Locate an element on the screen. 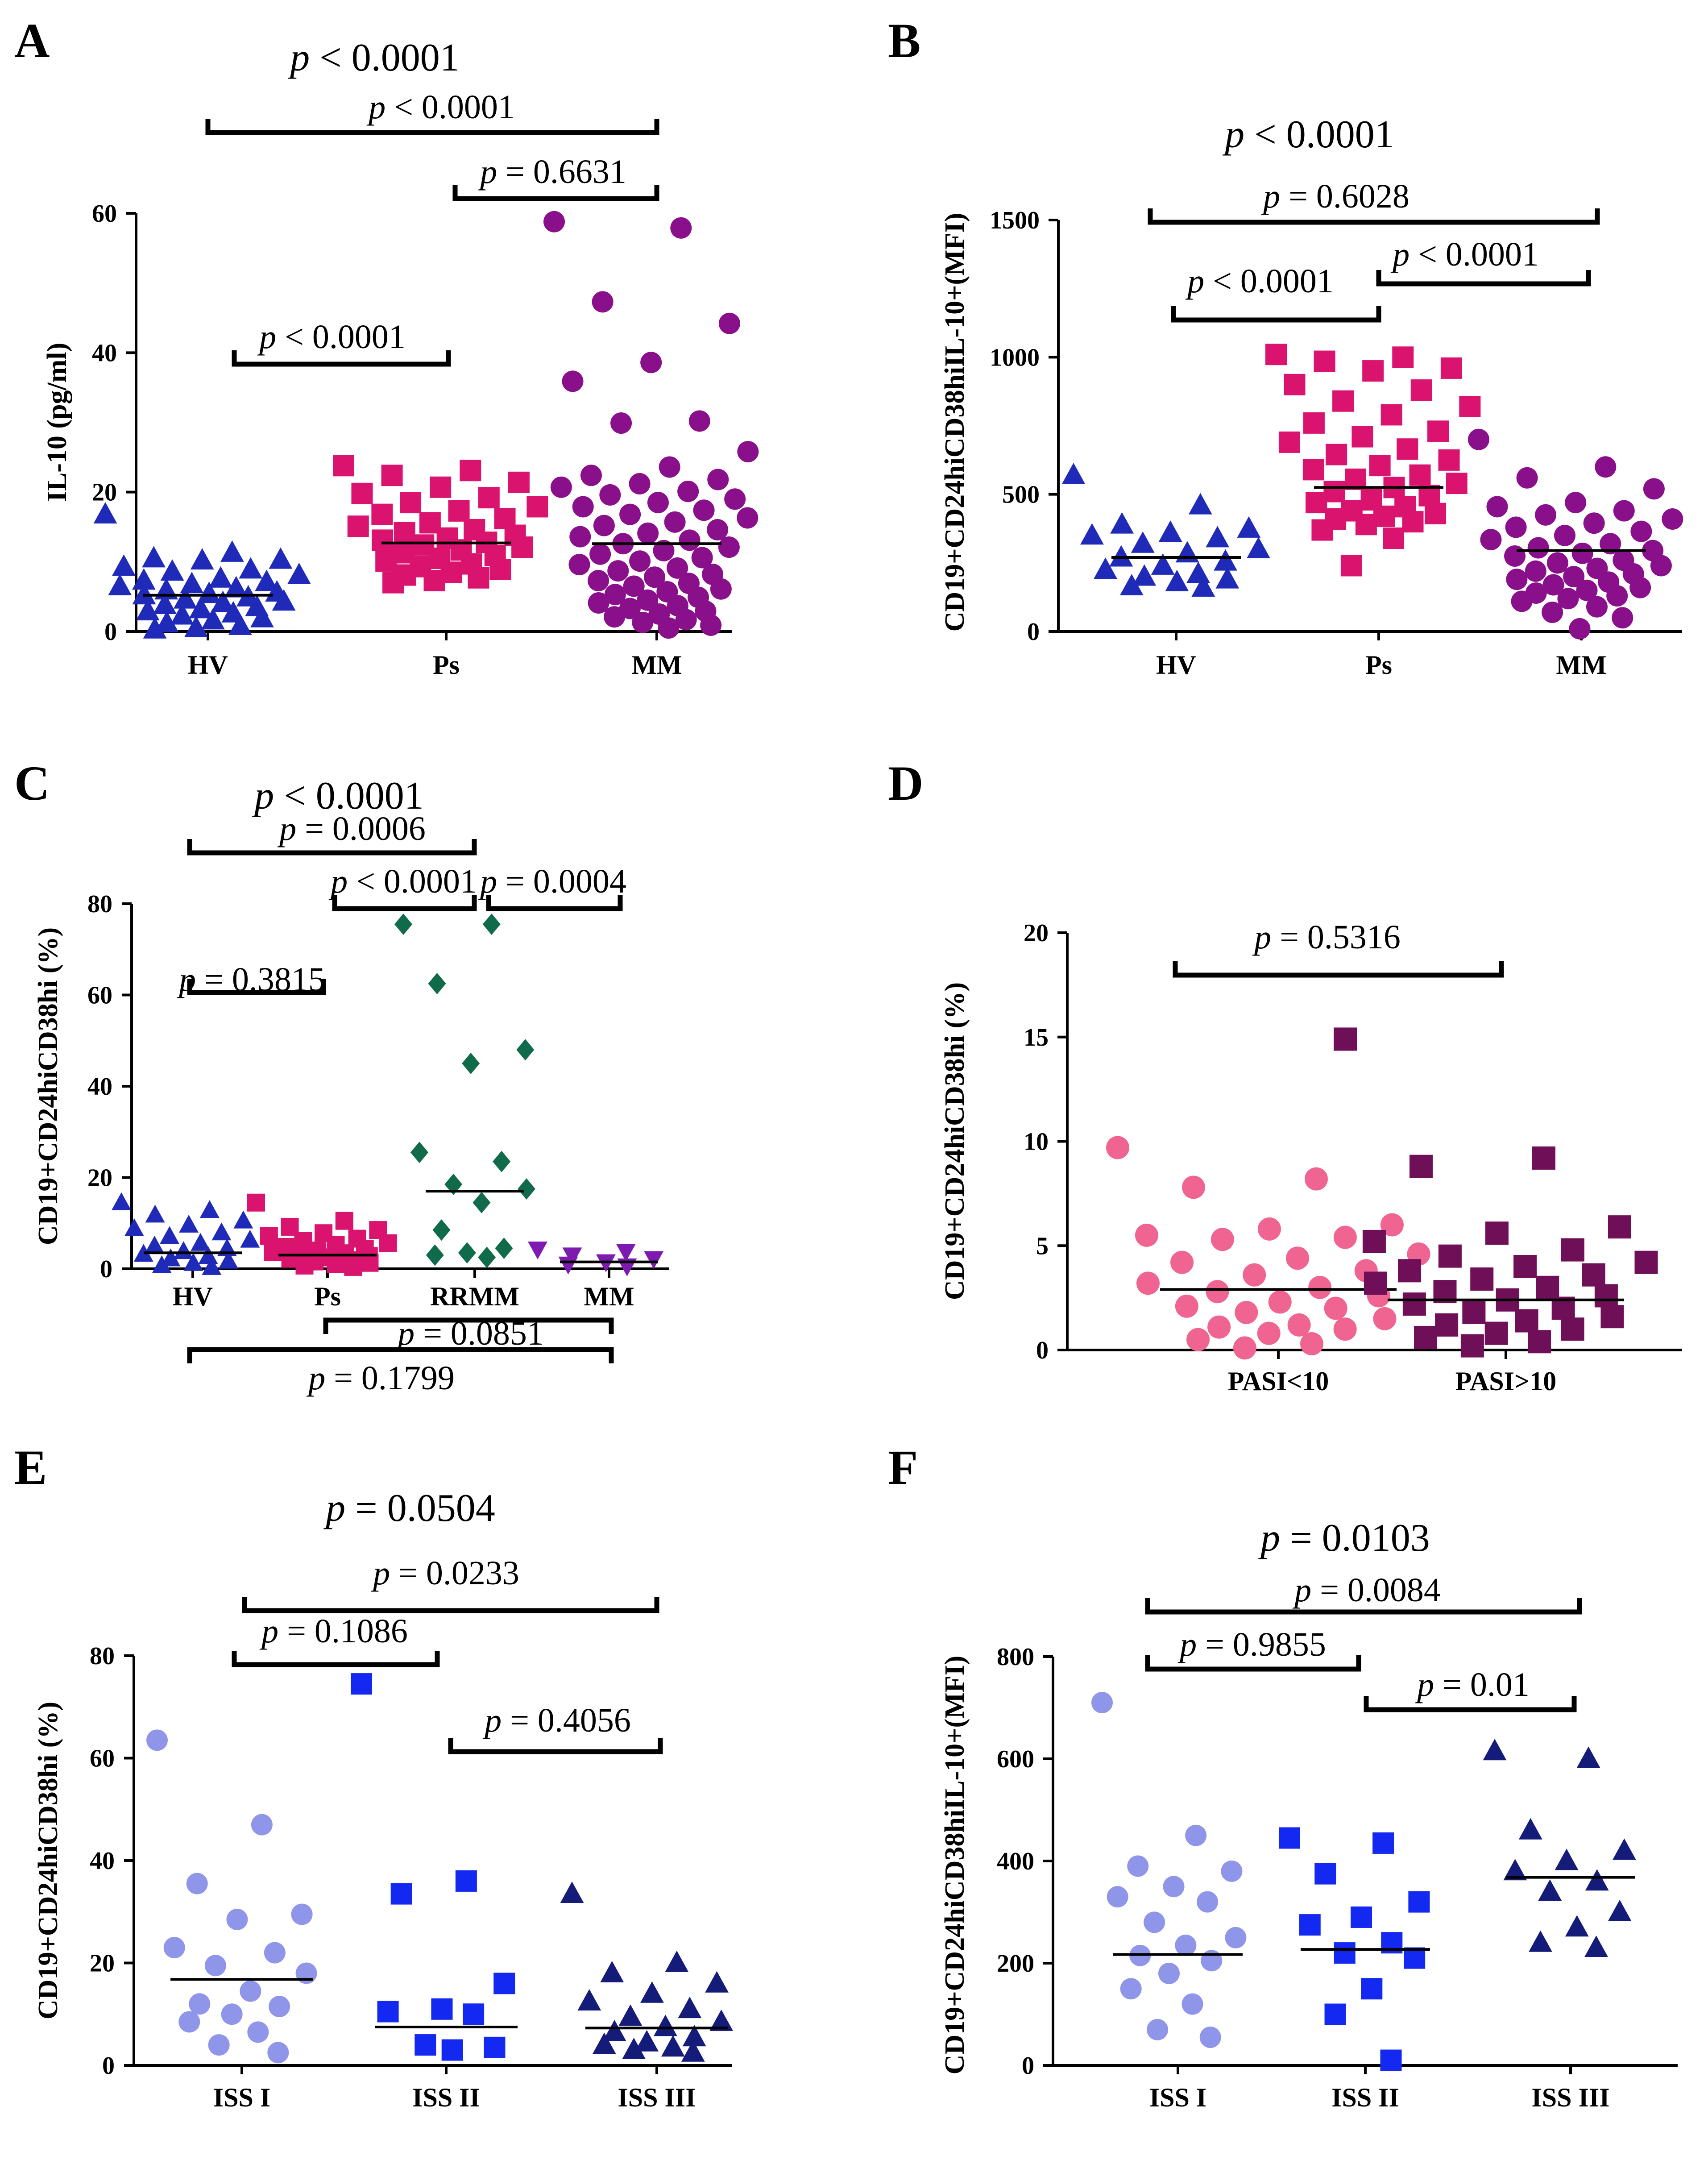 Image resolution: width=1708 pixels, height=2160 pixels. comparison-p-value: p = 0.01 is located at coordinates (1472, 1685).